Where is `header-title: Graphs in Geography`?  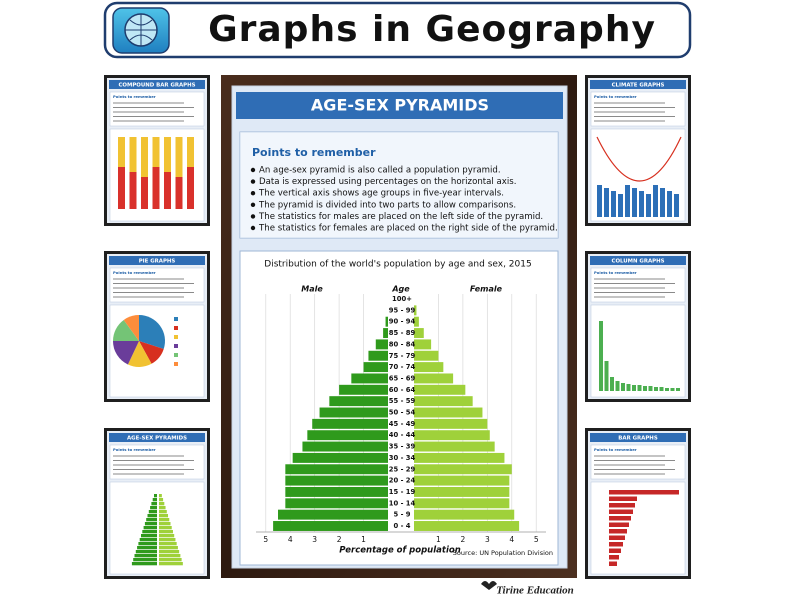
header-title: Graphs in Geography is located at coordinates (432, 29).